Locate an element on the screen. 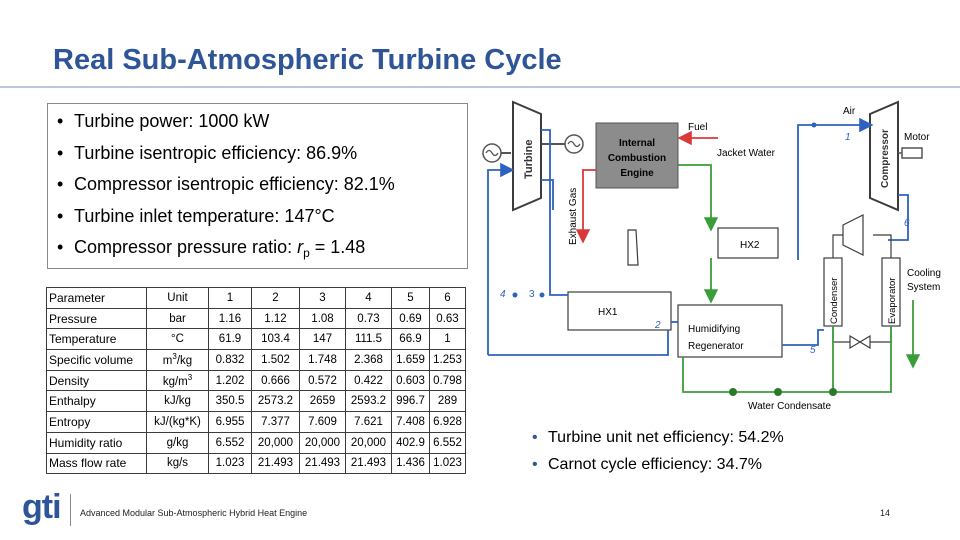  air-label: Air is located at coordinates (849, 111).